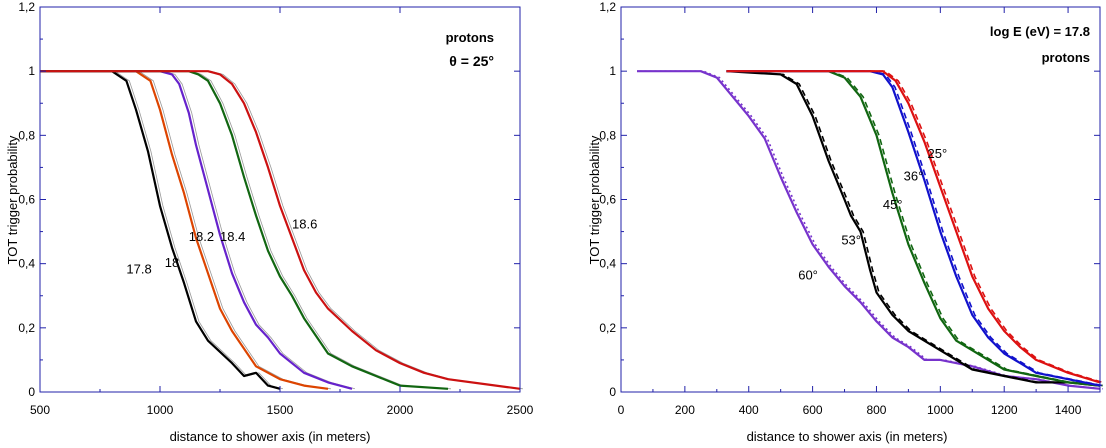  What do you see at coordinates (471, 61) in the screenshot?
I see `left-annotation-angle: θ = 25°` at bounding box center [471, 61].